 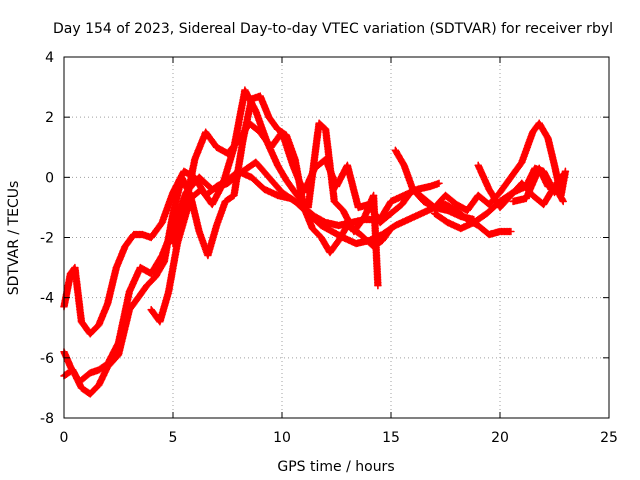 I want to click on y-tick-label: -6, so click(x=47, y=359).